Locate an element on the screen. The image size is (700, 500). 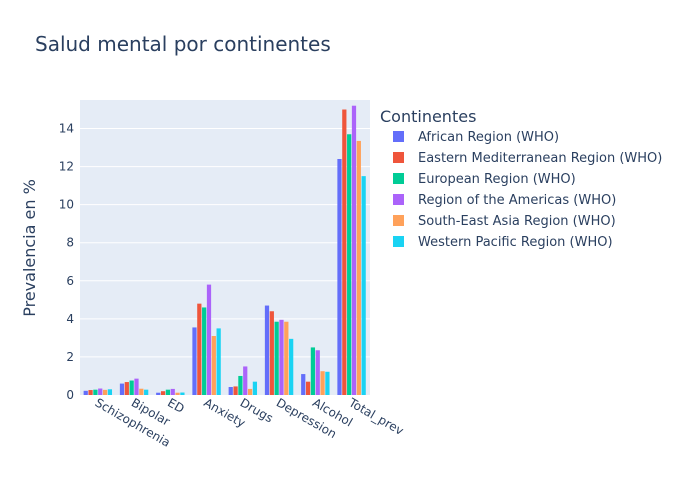
y-tick-label: 12 is located at coordinates (66, 167).